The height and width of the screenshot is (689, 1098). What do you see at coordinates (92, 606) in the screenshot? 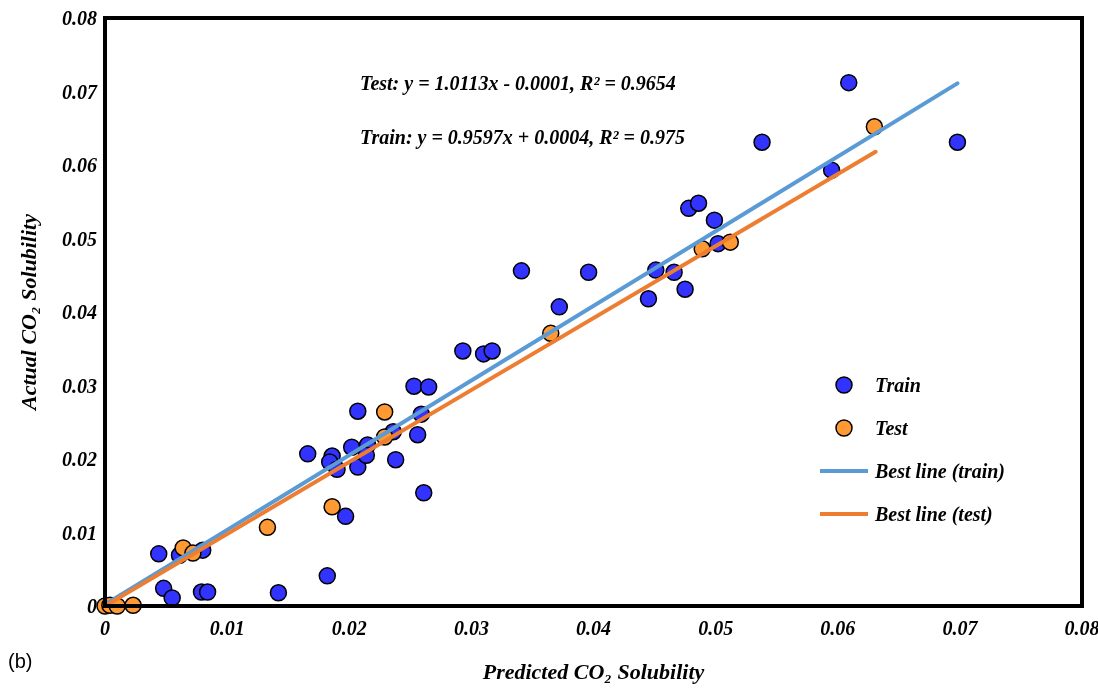
I see `y-tick-label: 0` at bounding box center [92, 606].